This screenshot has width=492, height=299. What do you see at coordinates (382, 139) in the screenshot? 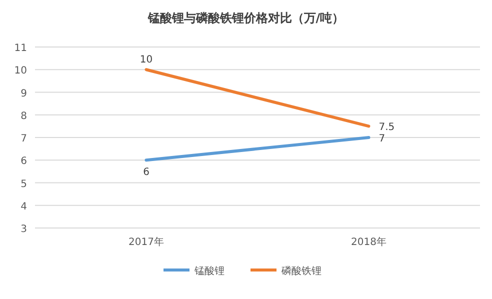
I see `data-label: 7` at bounding box center [382, 139].